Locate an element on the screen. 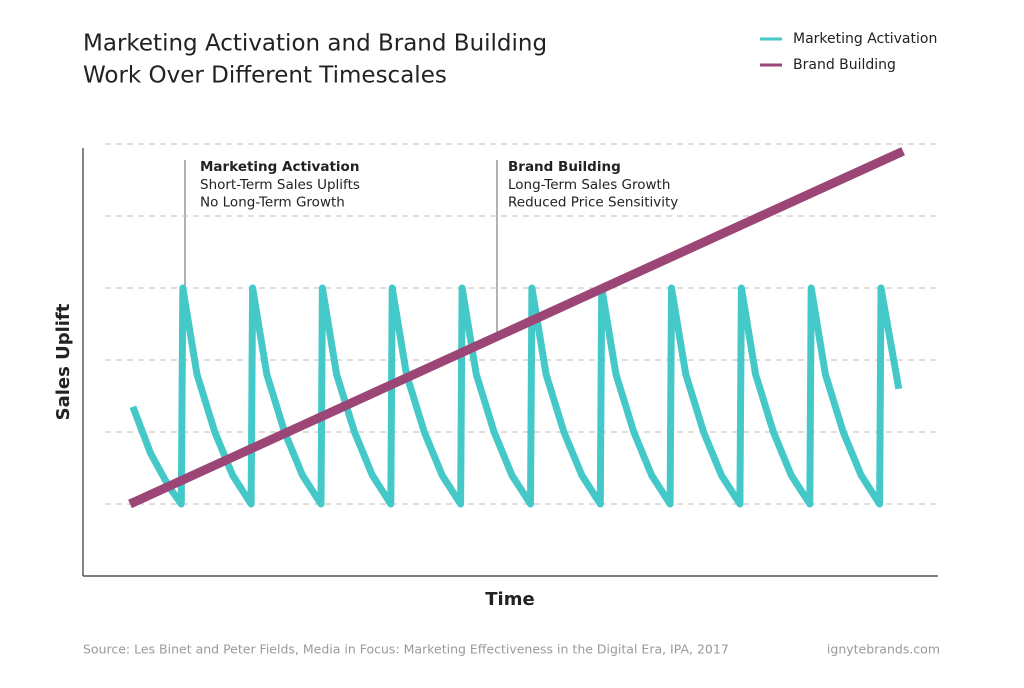 Image resolution: width=1024 pixels, height=688 pixels. chart-title: Work Over Different Timescales is located at coordinates (265, 76).